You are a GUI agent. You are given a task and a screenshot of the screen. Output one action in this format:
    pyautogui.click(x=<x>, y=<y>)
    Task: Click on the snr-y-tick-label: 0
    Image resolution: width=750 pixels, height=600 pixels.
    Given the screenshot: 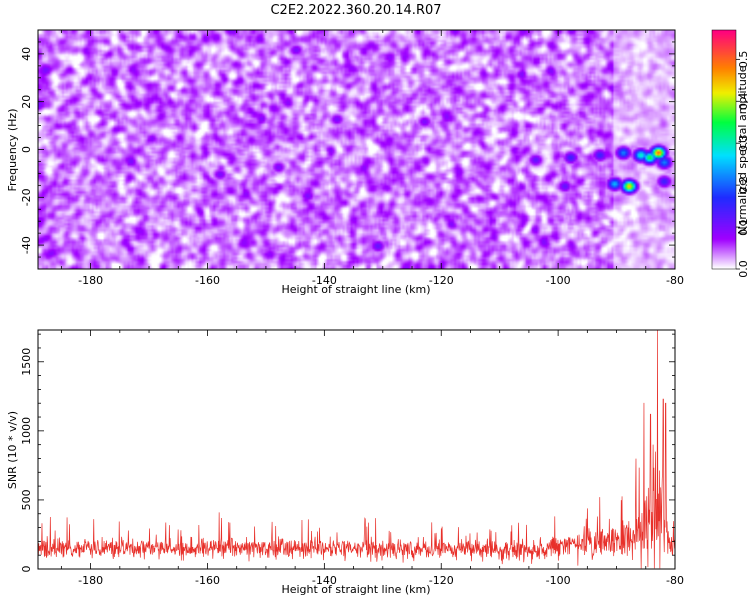 What is the action you would take?
    pyautogui.click(x=26, y=569)
    